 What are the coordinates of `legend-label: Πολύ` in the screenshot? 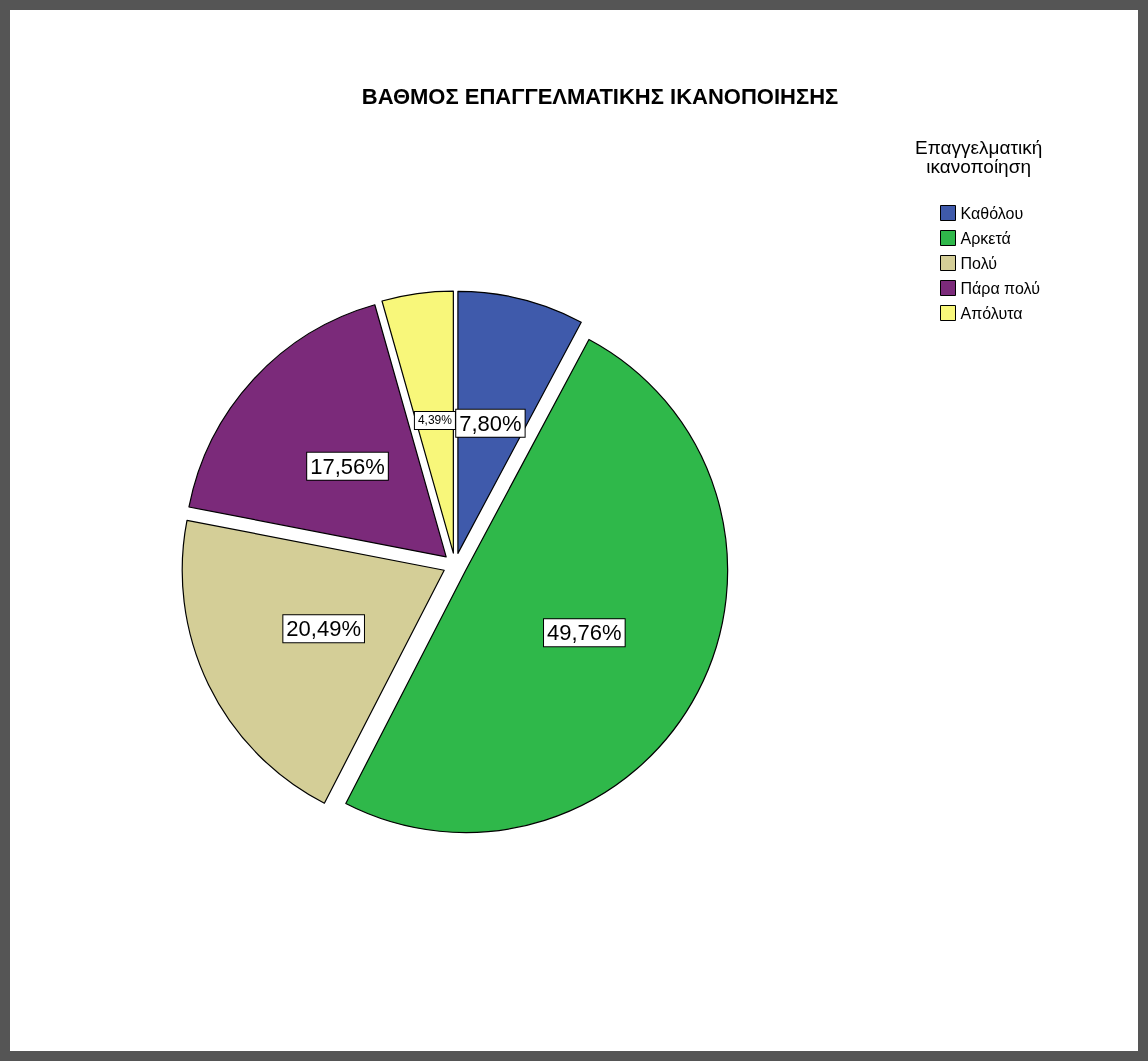 It's located at (979, 263).